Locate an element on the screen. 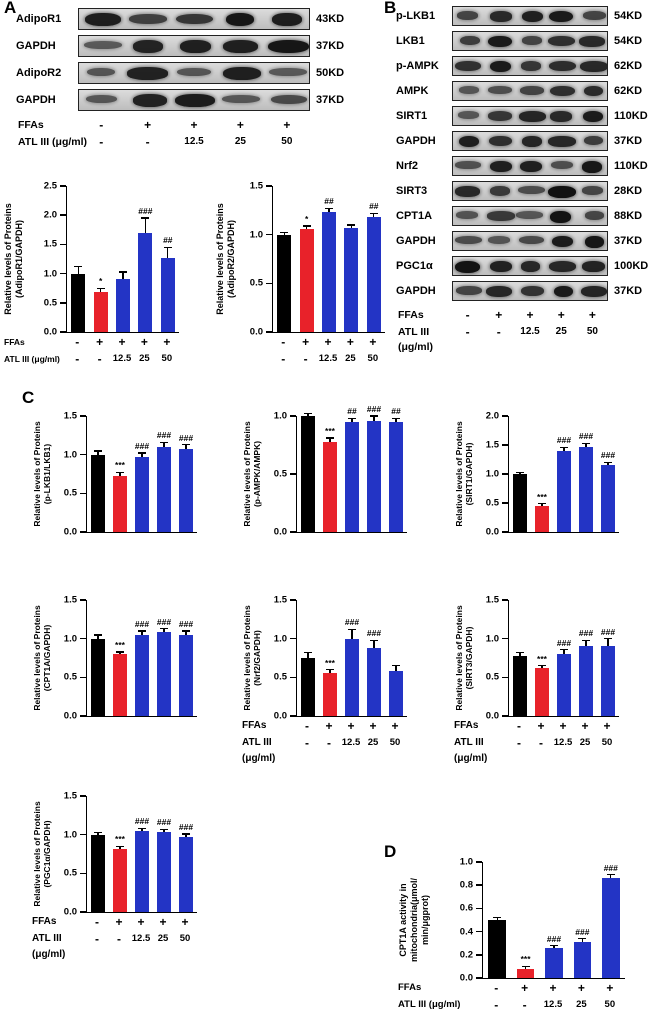 This screenshot has height=1036, width=659. panel-label-B: B is located at coordinates (390, 8).